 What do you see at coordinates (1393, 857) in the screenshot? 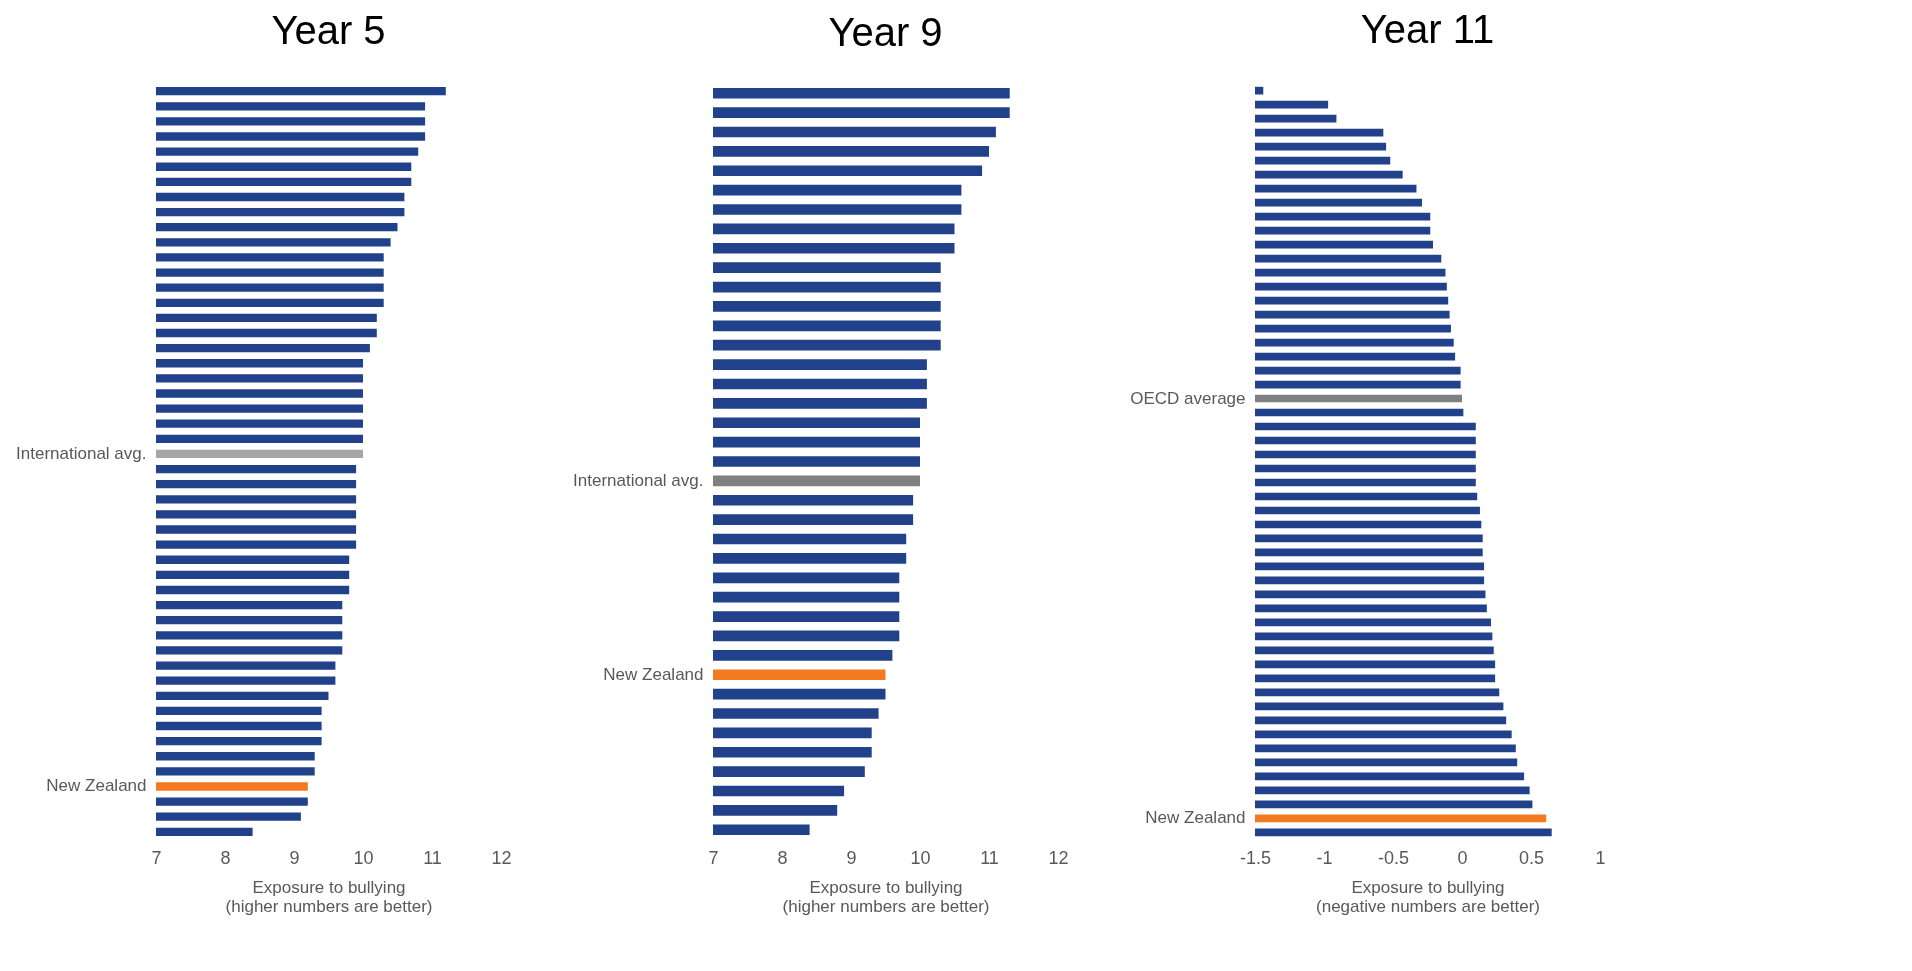
I see `x-tick-label: -0.5` at bounding box center [1393, 857].